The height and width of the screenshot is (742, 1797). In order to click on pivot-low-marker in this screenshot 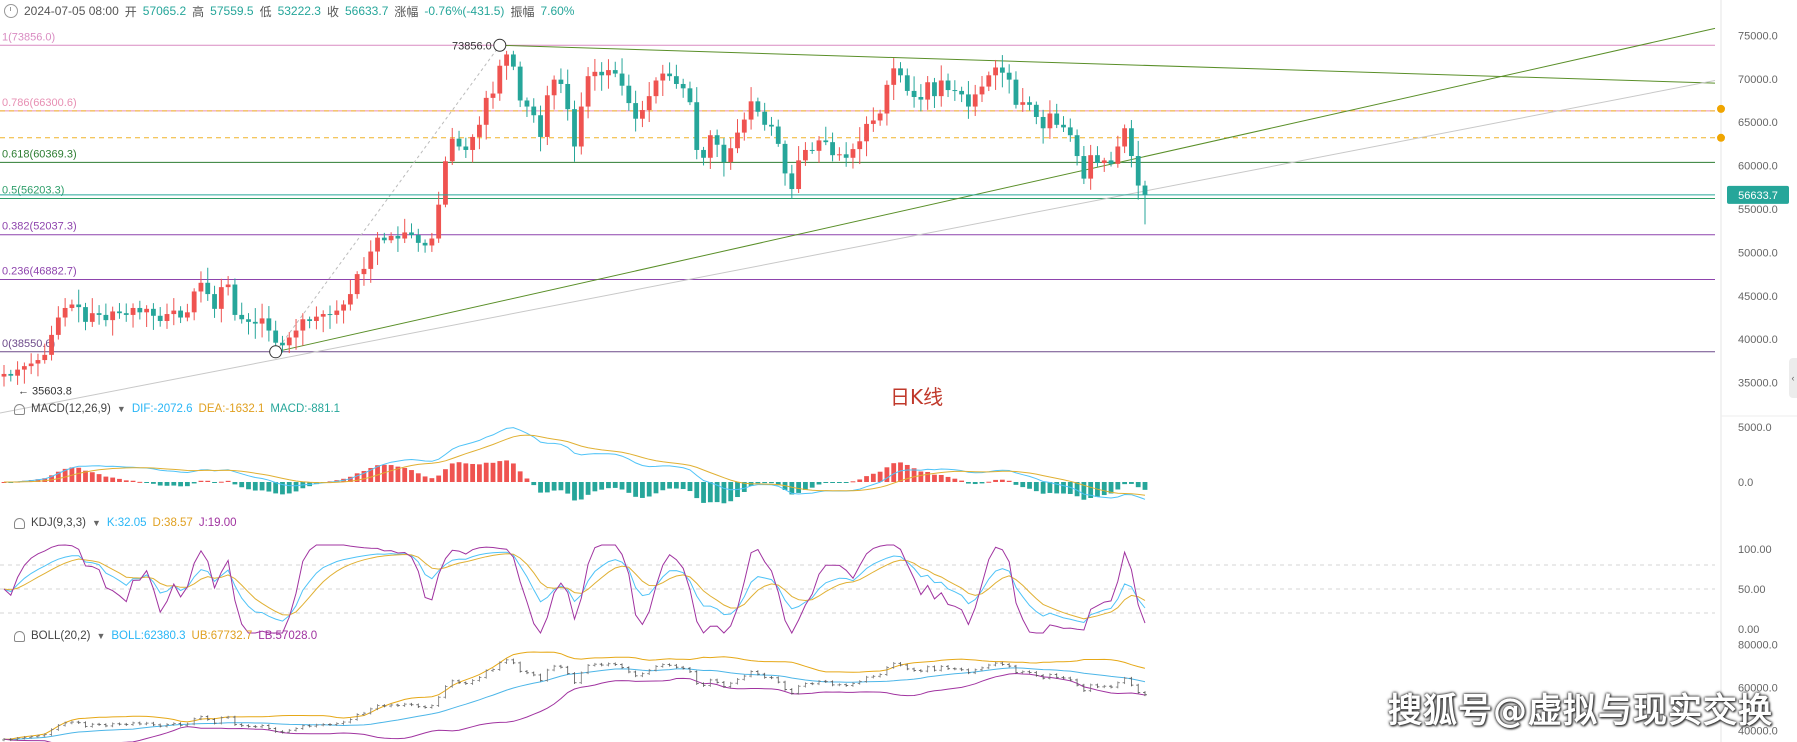, I will do `click(276, 352)`.